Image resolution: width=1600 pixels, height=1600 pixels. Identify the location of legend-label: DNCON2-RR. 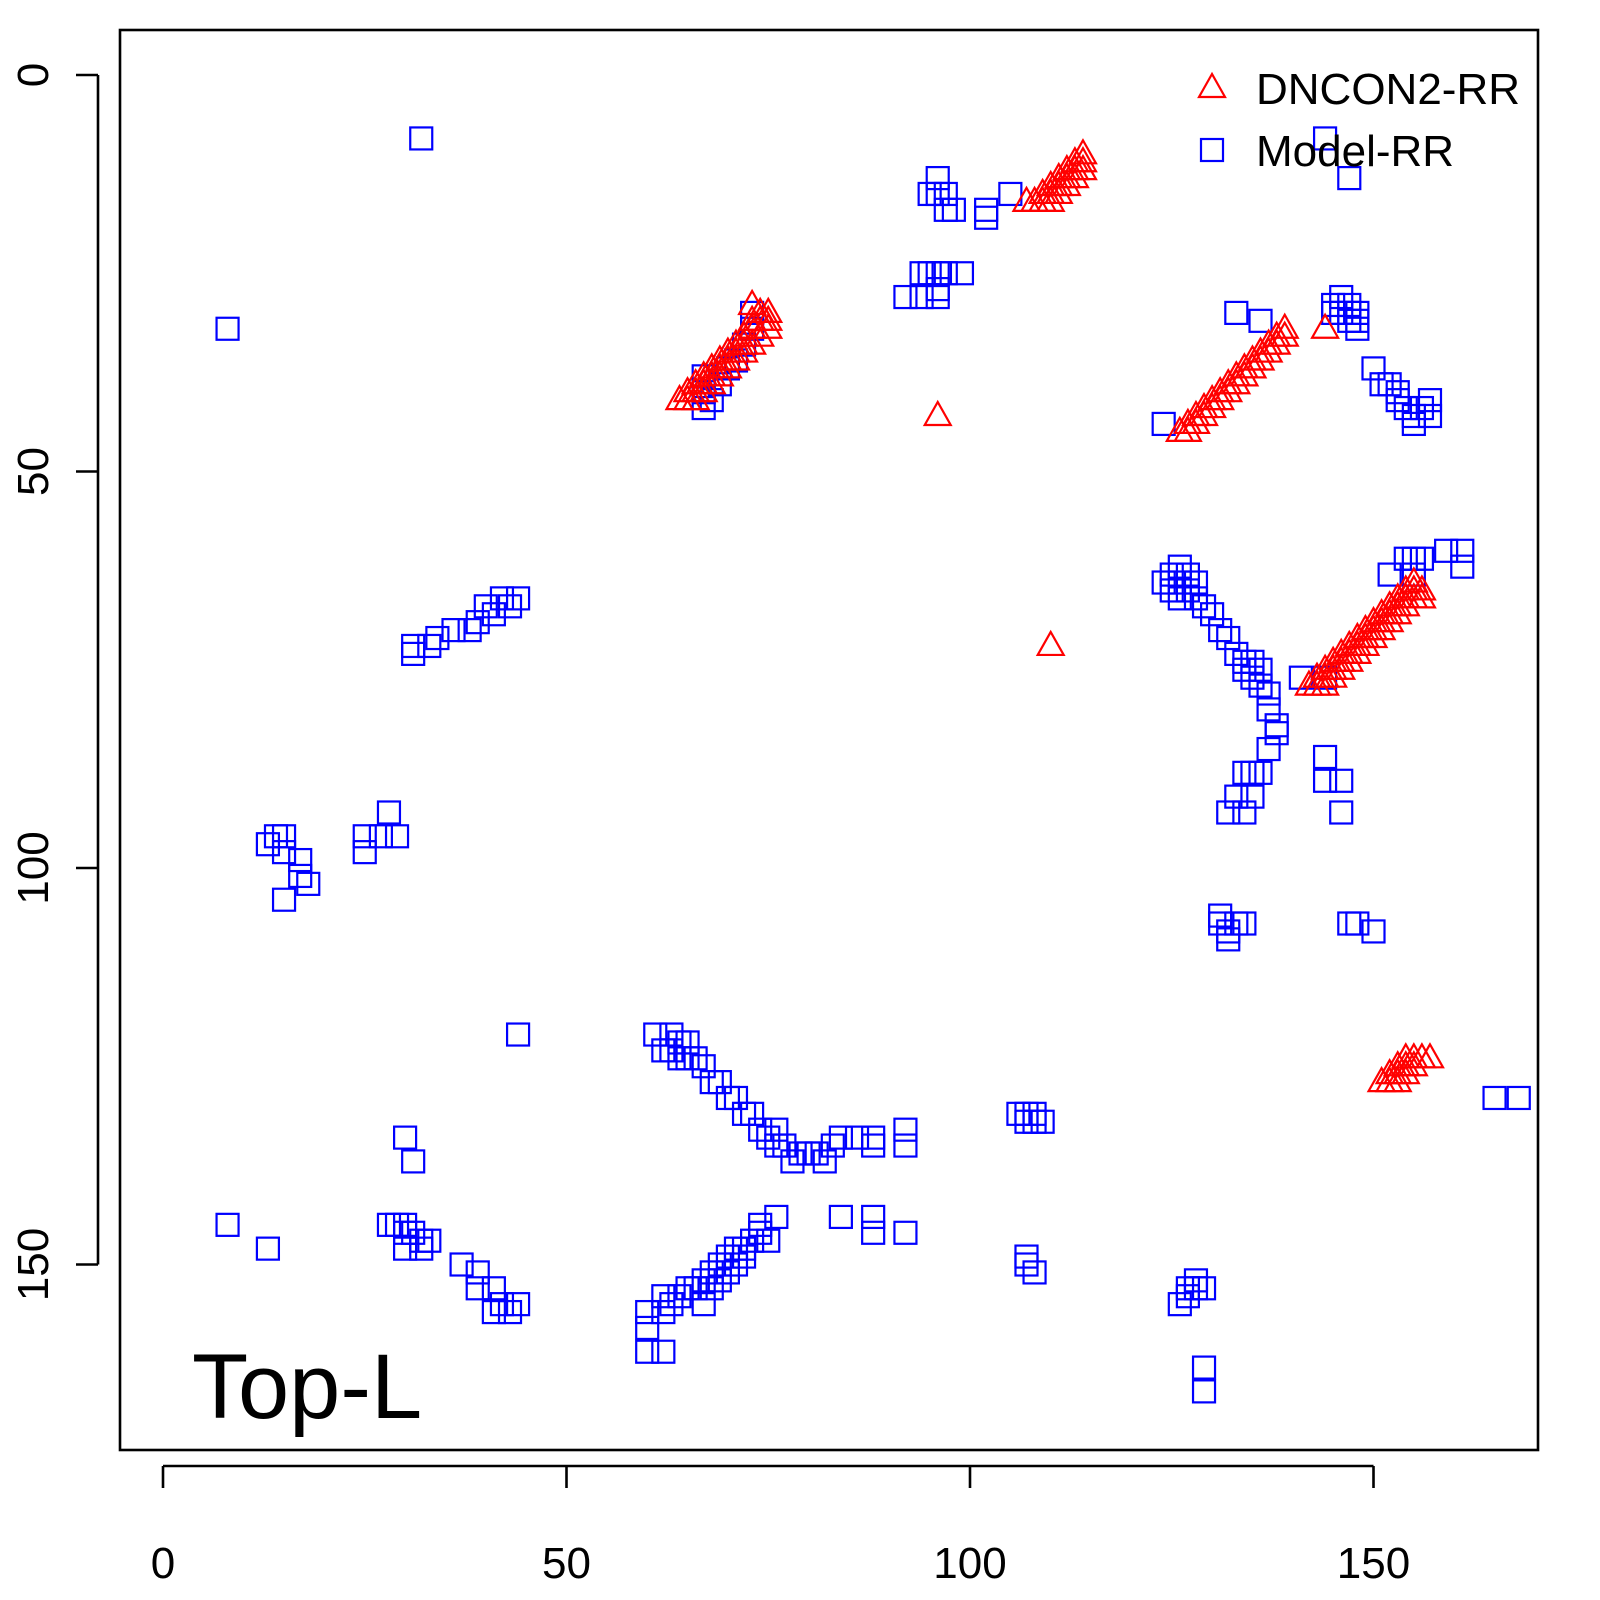
(1388, 89).